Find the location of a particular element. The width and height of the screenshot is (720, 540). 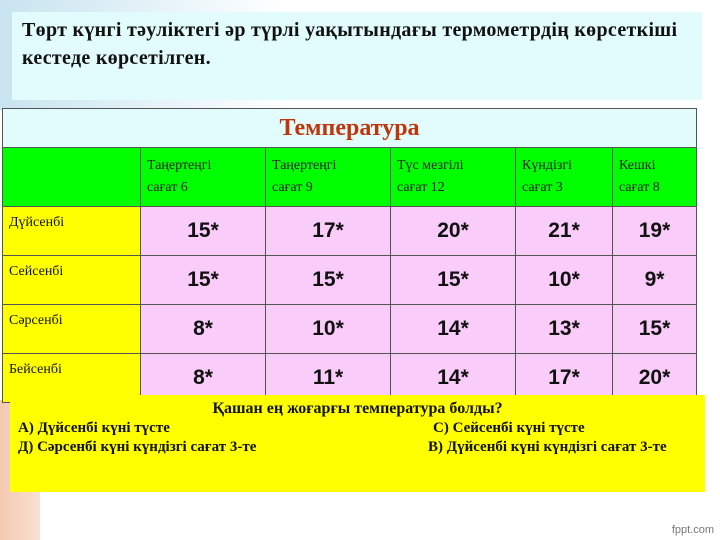

temp-cell: 19* is located at coordinates (654, 231).